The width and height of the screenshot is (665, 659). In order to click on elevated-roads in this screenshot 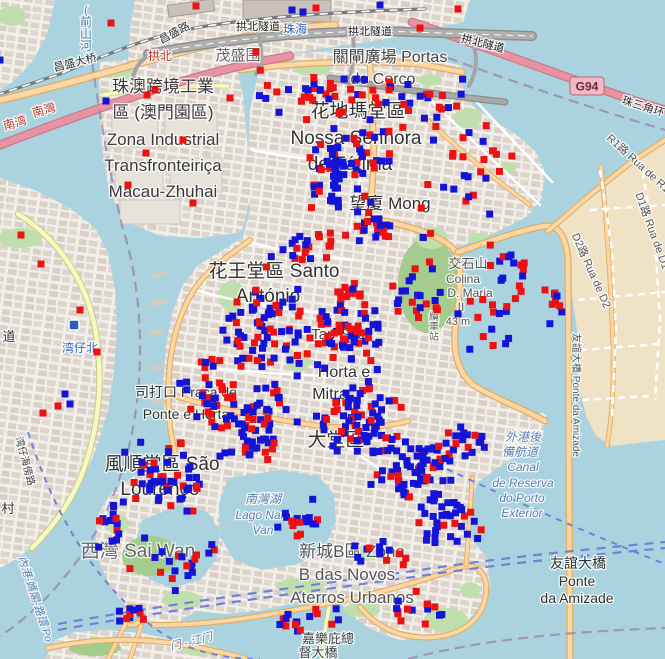, I will do `click(333, 66)`.